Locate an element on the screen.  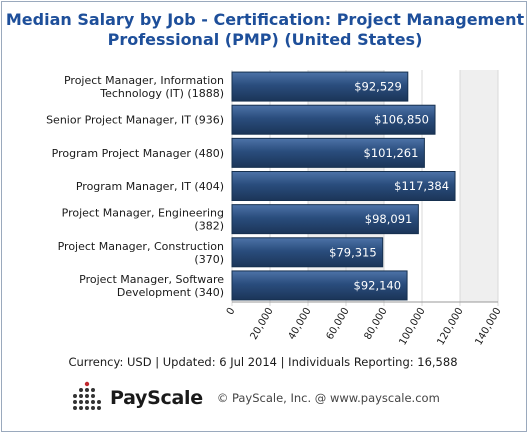
category-label: Project Manager, Construction (370) is located at coordinates (141, 253).